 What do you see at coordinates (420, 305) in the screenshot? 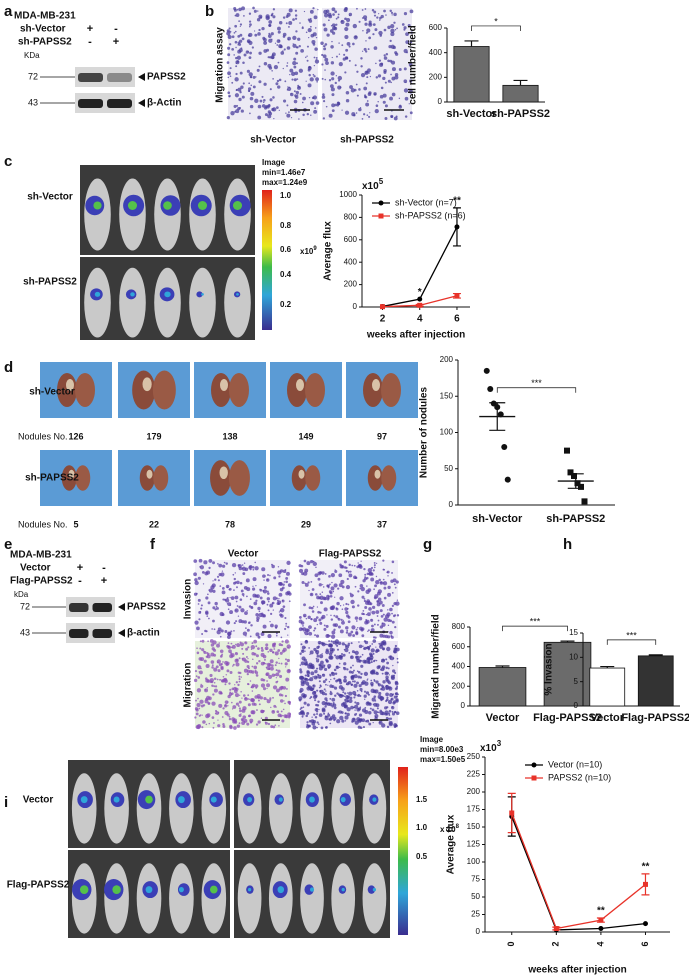
I see `point` at bounding box center [420, 305].